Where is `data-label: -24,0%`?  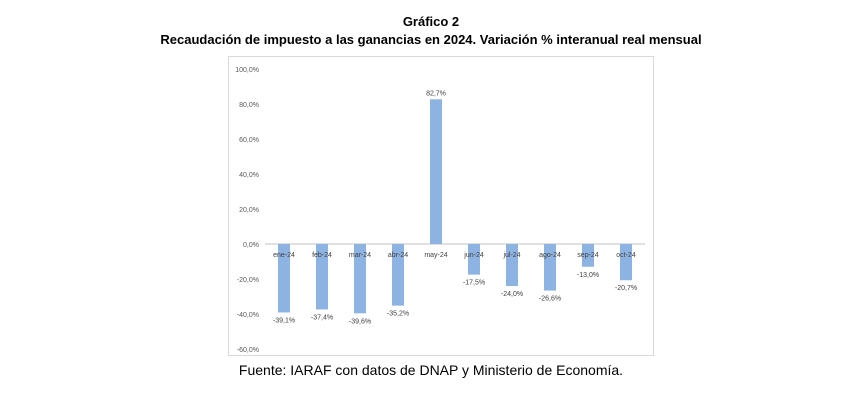
data-label: -24,0% is located at coordinates (512, 294).